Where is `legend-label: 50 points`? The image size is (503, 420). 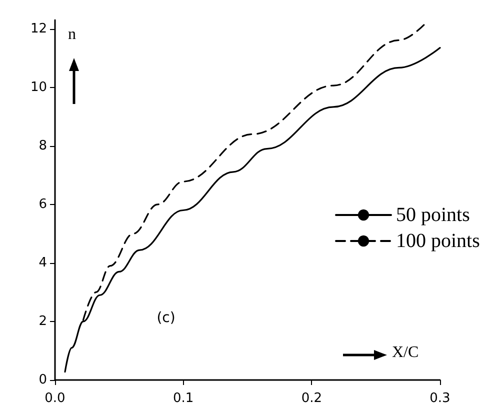
legend-label: 50 points is located at coordinates (433, 215).